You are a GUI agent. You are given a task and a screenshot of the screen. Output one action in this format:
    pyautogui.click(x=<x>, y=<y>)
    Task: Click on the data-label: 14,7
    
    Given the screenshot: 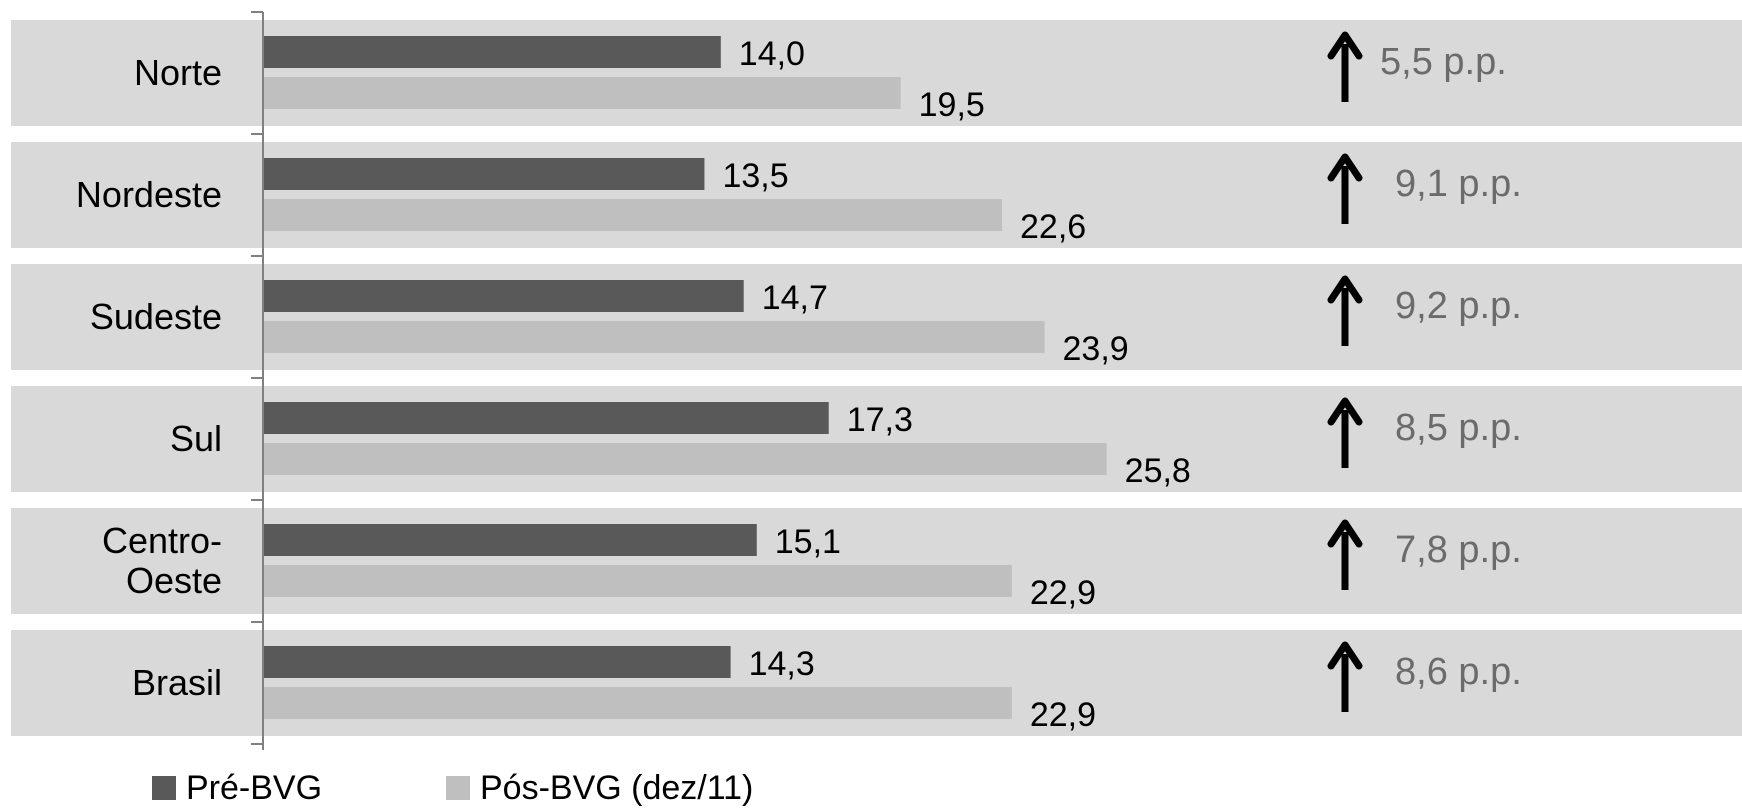 What is the action you would take?
    pyautogui.click(x=795, y=298)
    